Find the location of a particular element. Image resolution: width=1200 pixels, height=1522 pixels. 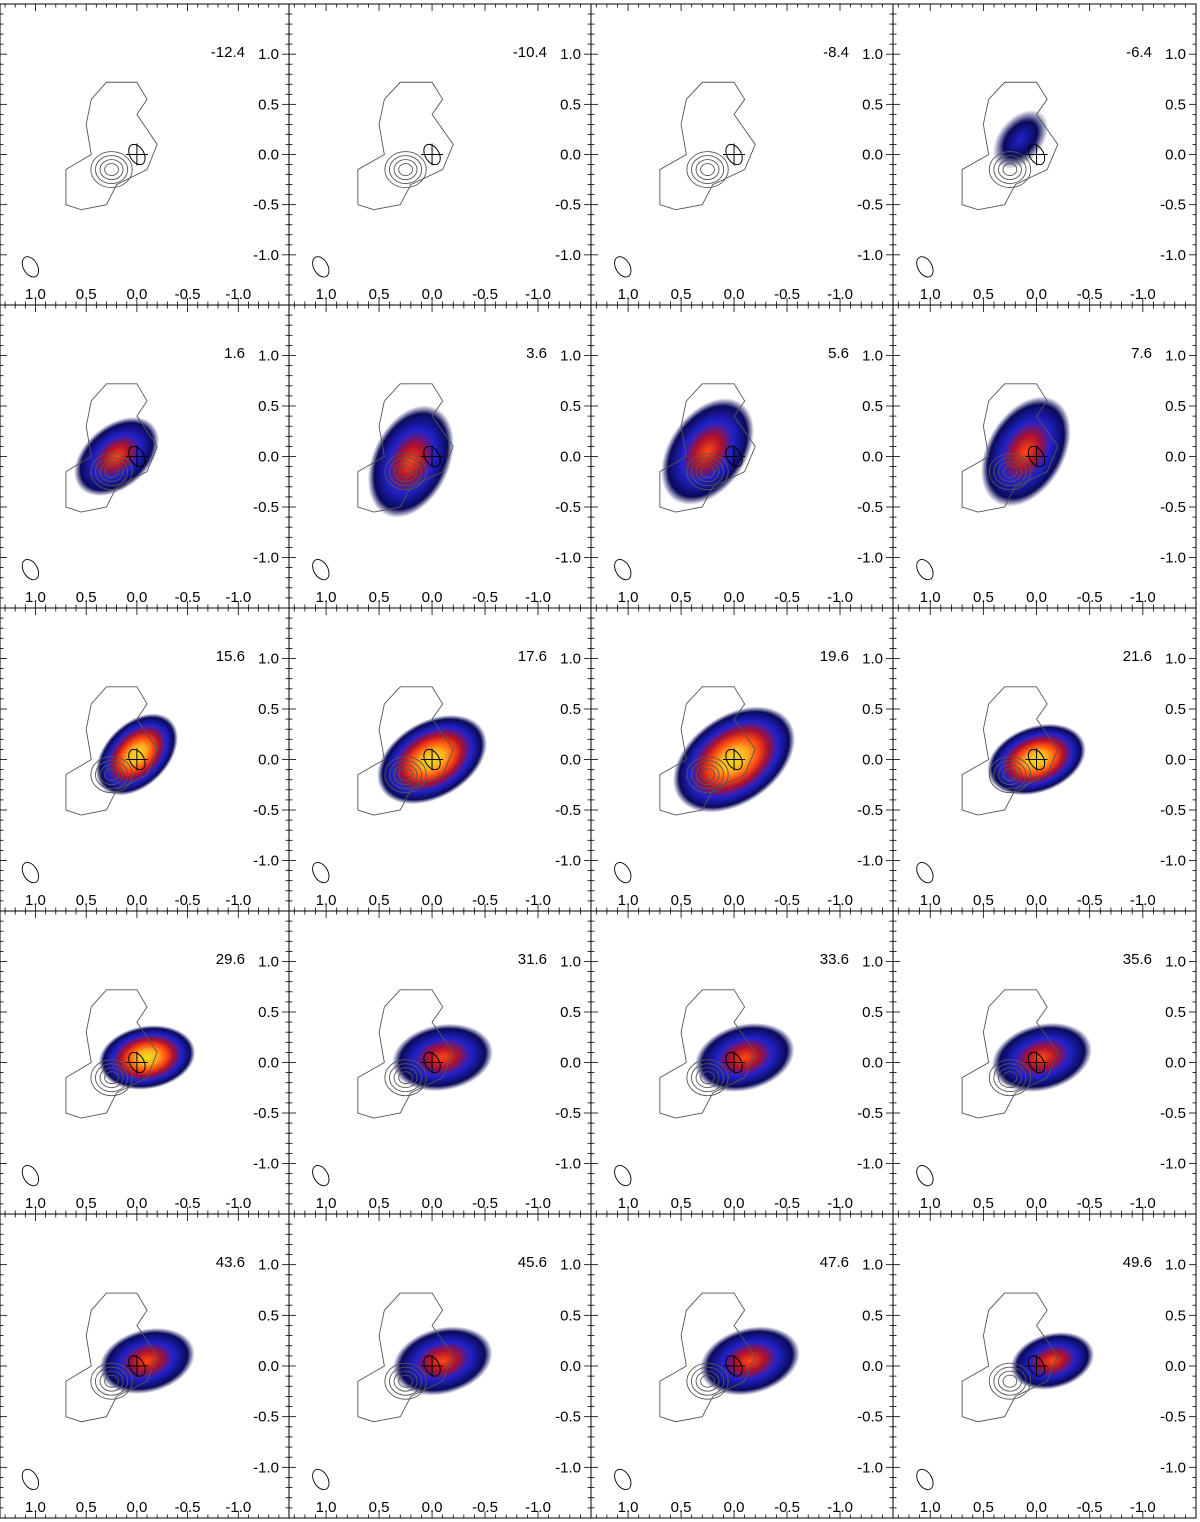

panel-10: 1.0 0.5 0.0 -0.5 -1.0 1.0 0.5 0.0 -0.5 -1.0 17.6 is located at coordinates (440, 759).